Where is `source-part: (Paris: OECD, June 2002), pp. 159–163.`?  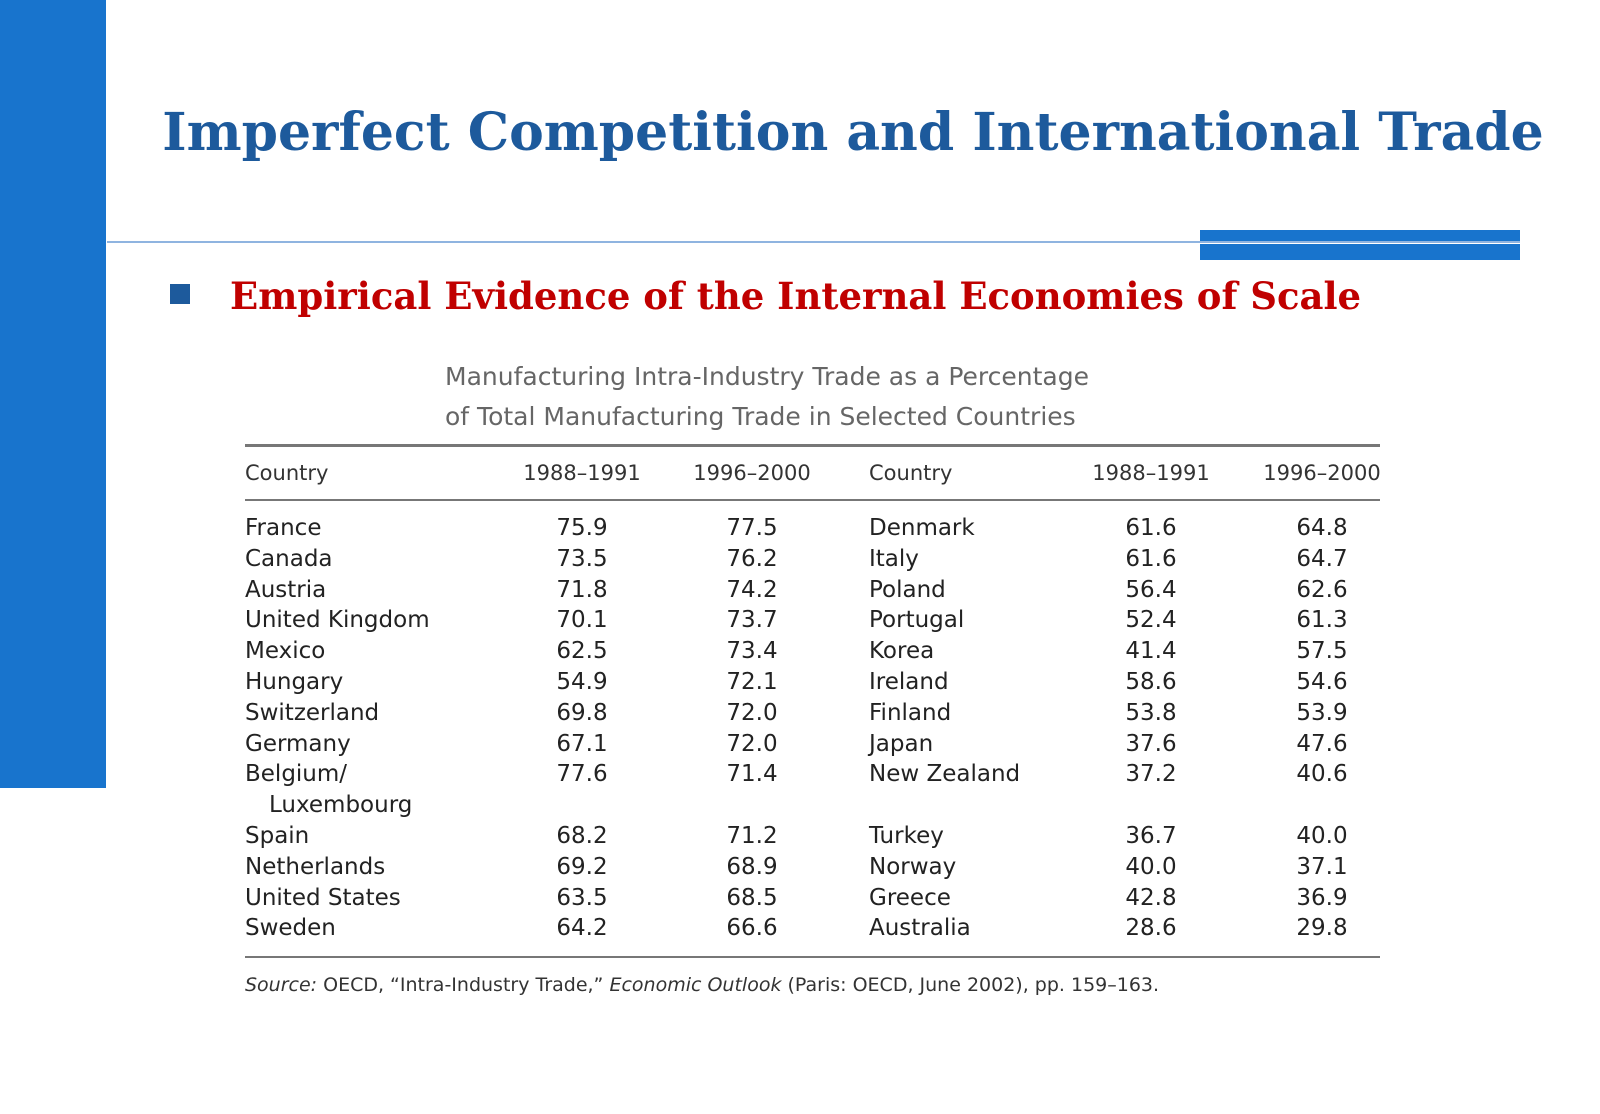
source-part: (Paris: OECD, June 2002), pp. 159–163. is located at coordinates (973, 985).